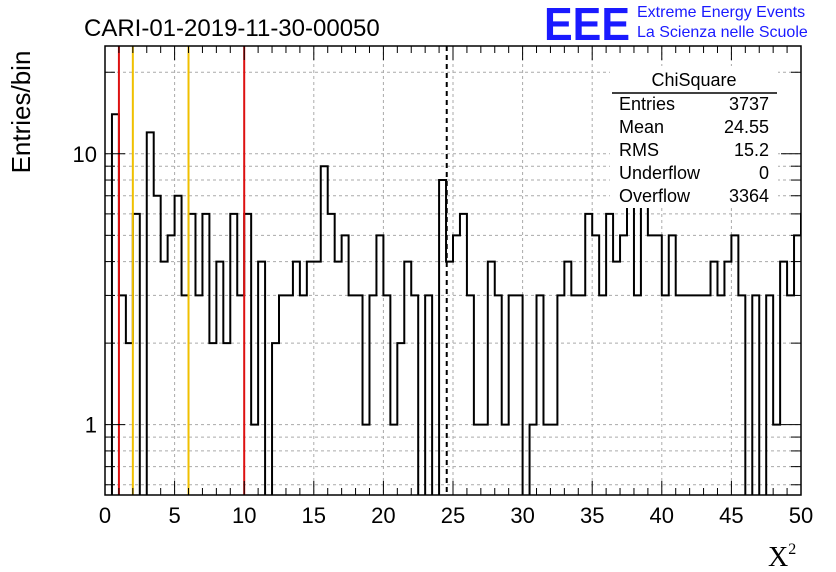 The image size is (836, 572). Describe the element at coordinates (641, 127) in the screenshot. I see `stats-label-mean: Mean` at that location.